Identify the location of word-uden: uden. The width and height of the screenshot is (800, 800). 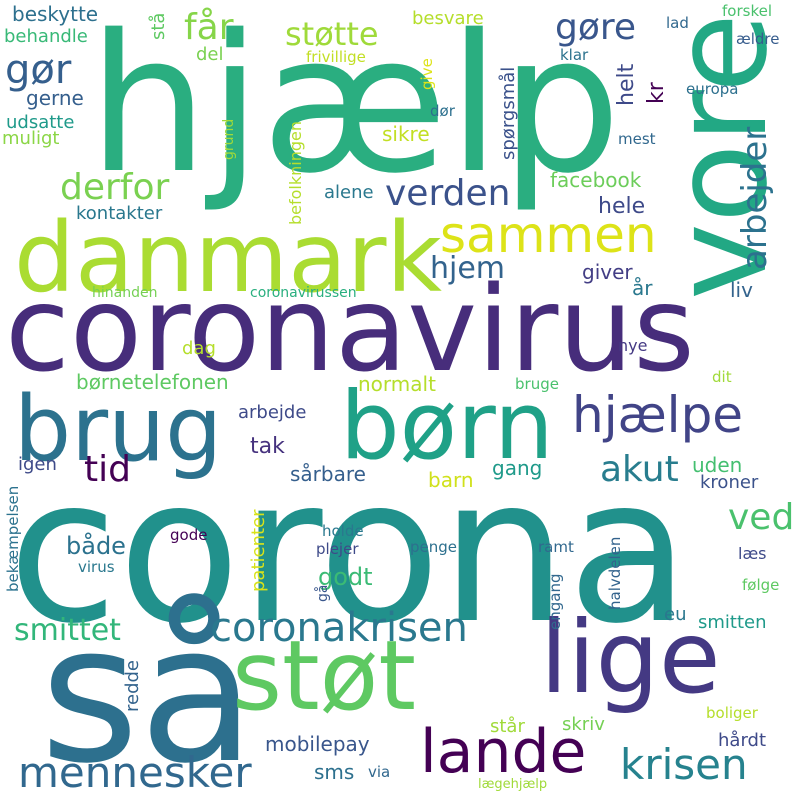
(717, 465).